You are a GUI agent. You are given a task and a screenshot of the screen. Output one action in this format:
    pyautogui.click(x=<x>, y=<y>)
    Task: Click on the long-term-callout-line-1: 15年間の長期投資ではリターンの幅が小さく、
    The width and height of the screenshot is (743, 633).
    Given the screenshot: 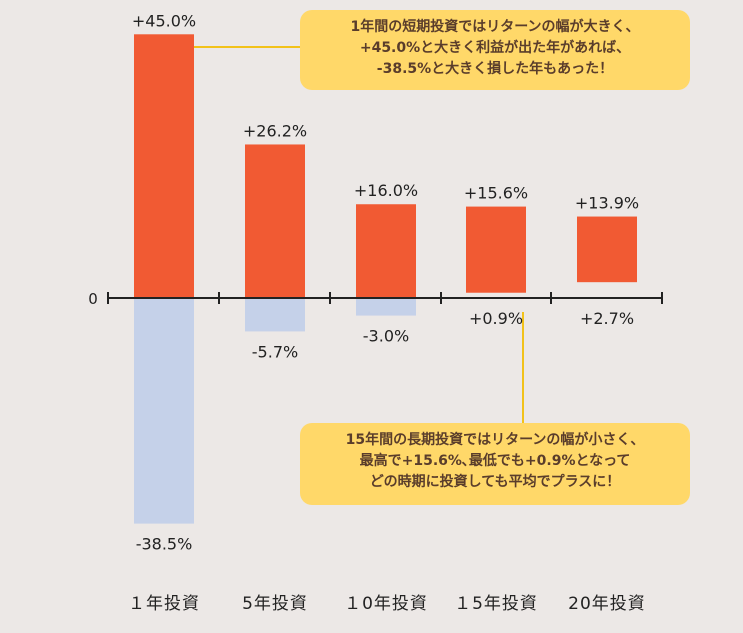 What is the action you would take?
    pyautogui.click(x=495, y=440)
    